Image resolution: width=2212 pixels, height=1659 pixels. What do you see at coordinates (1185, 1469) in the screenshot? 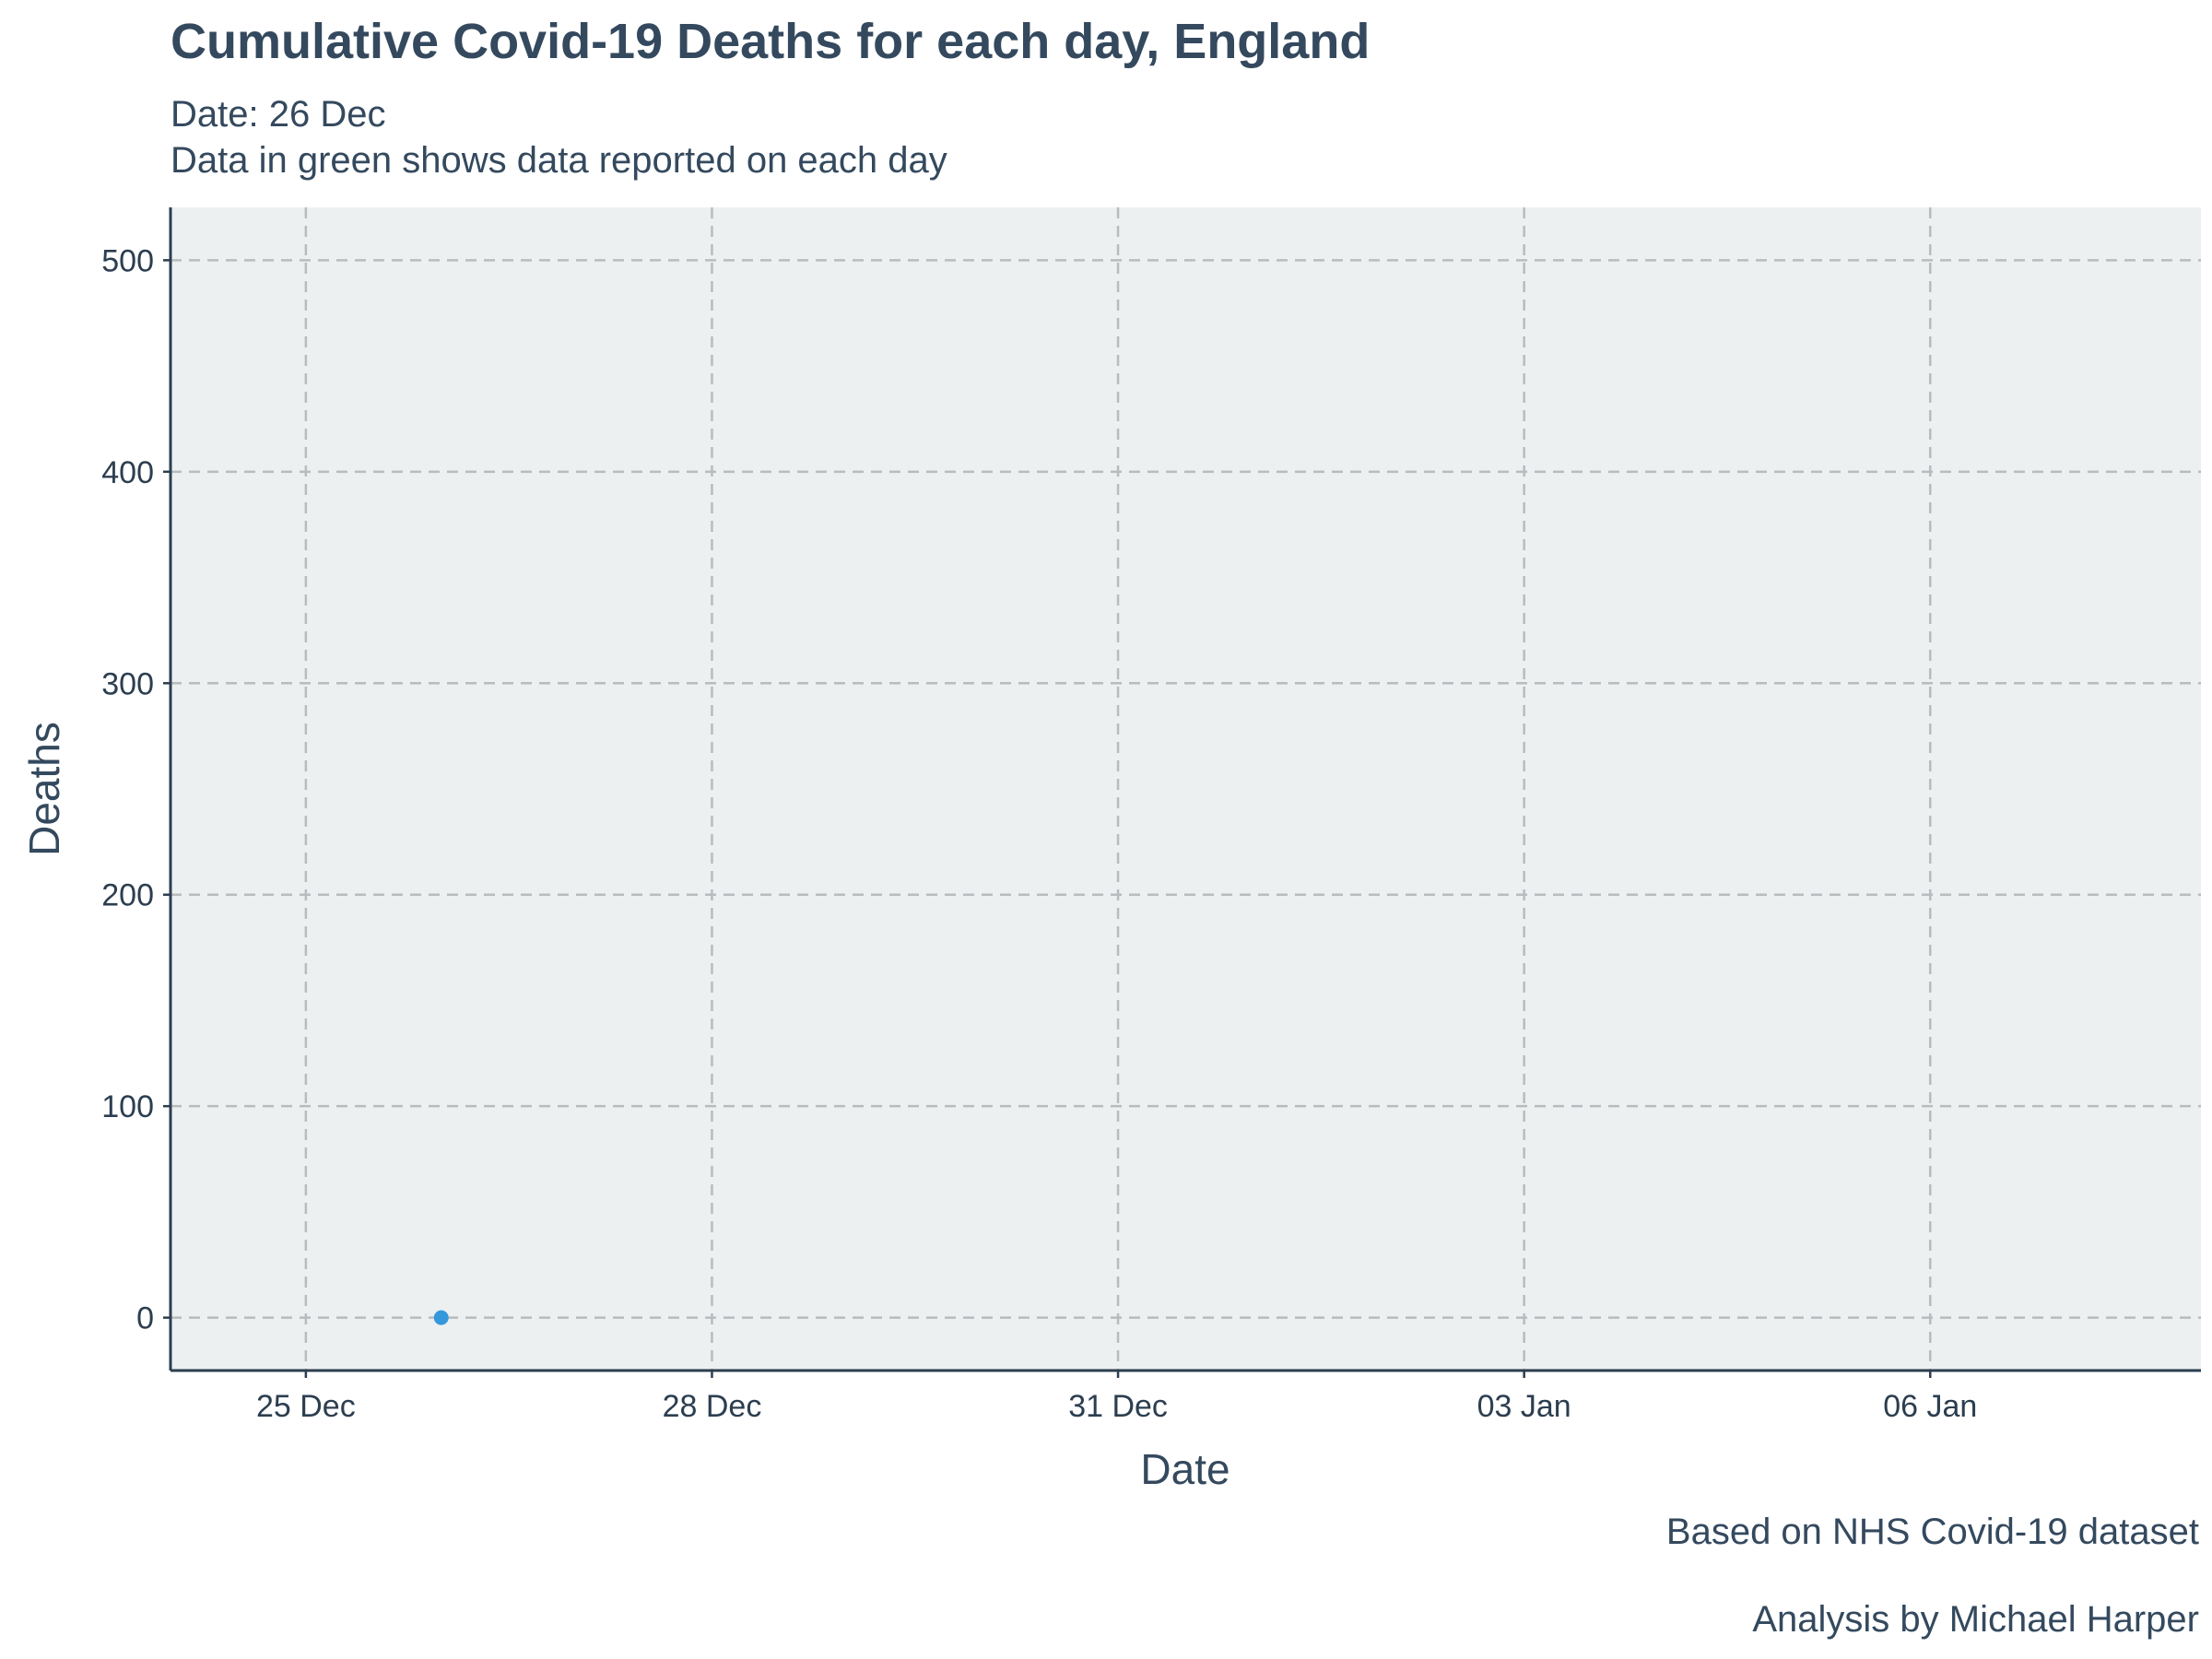
I see `x-axis-title: Date` at bounding box center [1185, 1469].